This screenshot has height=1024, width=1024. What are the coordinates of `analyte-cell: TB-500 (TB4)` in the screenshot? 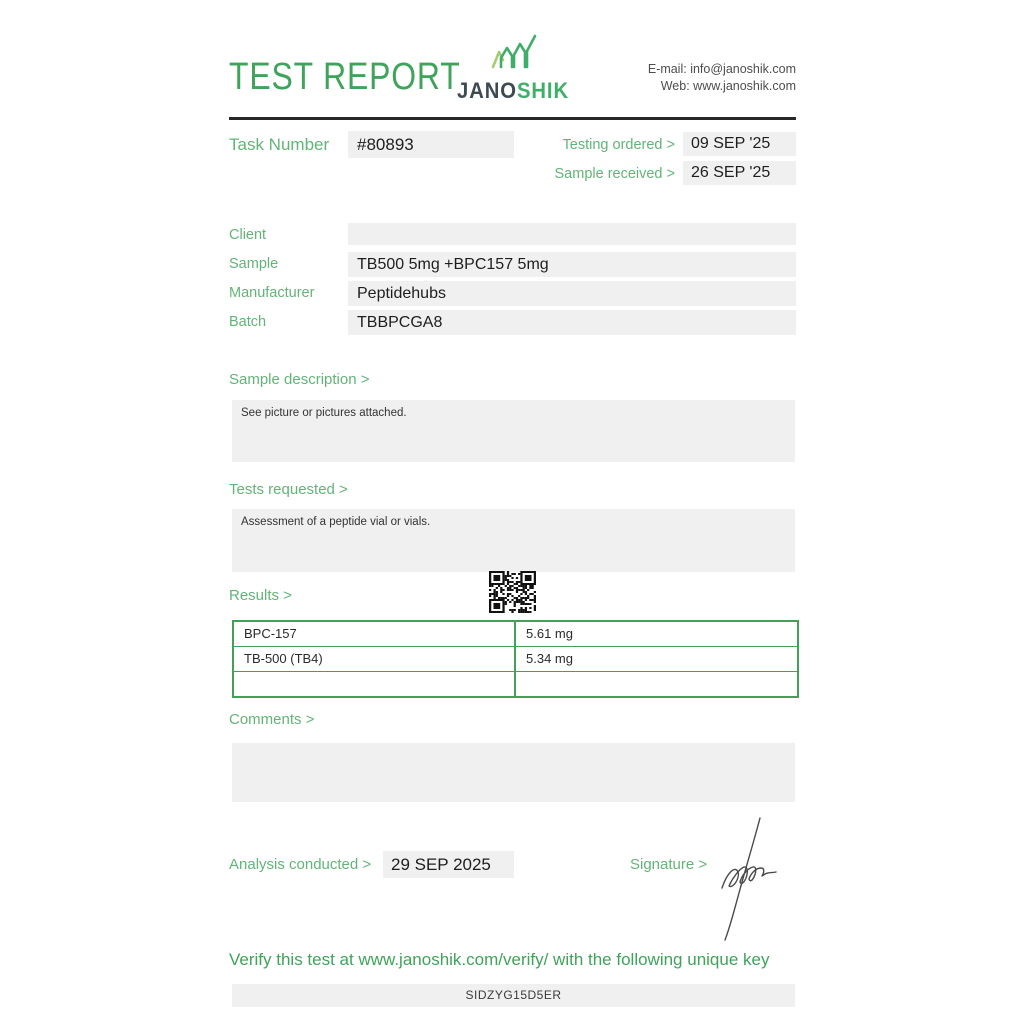 It's located at (375, 659).